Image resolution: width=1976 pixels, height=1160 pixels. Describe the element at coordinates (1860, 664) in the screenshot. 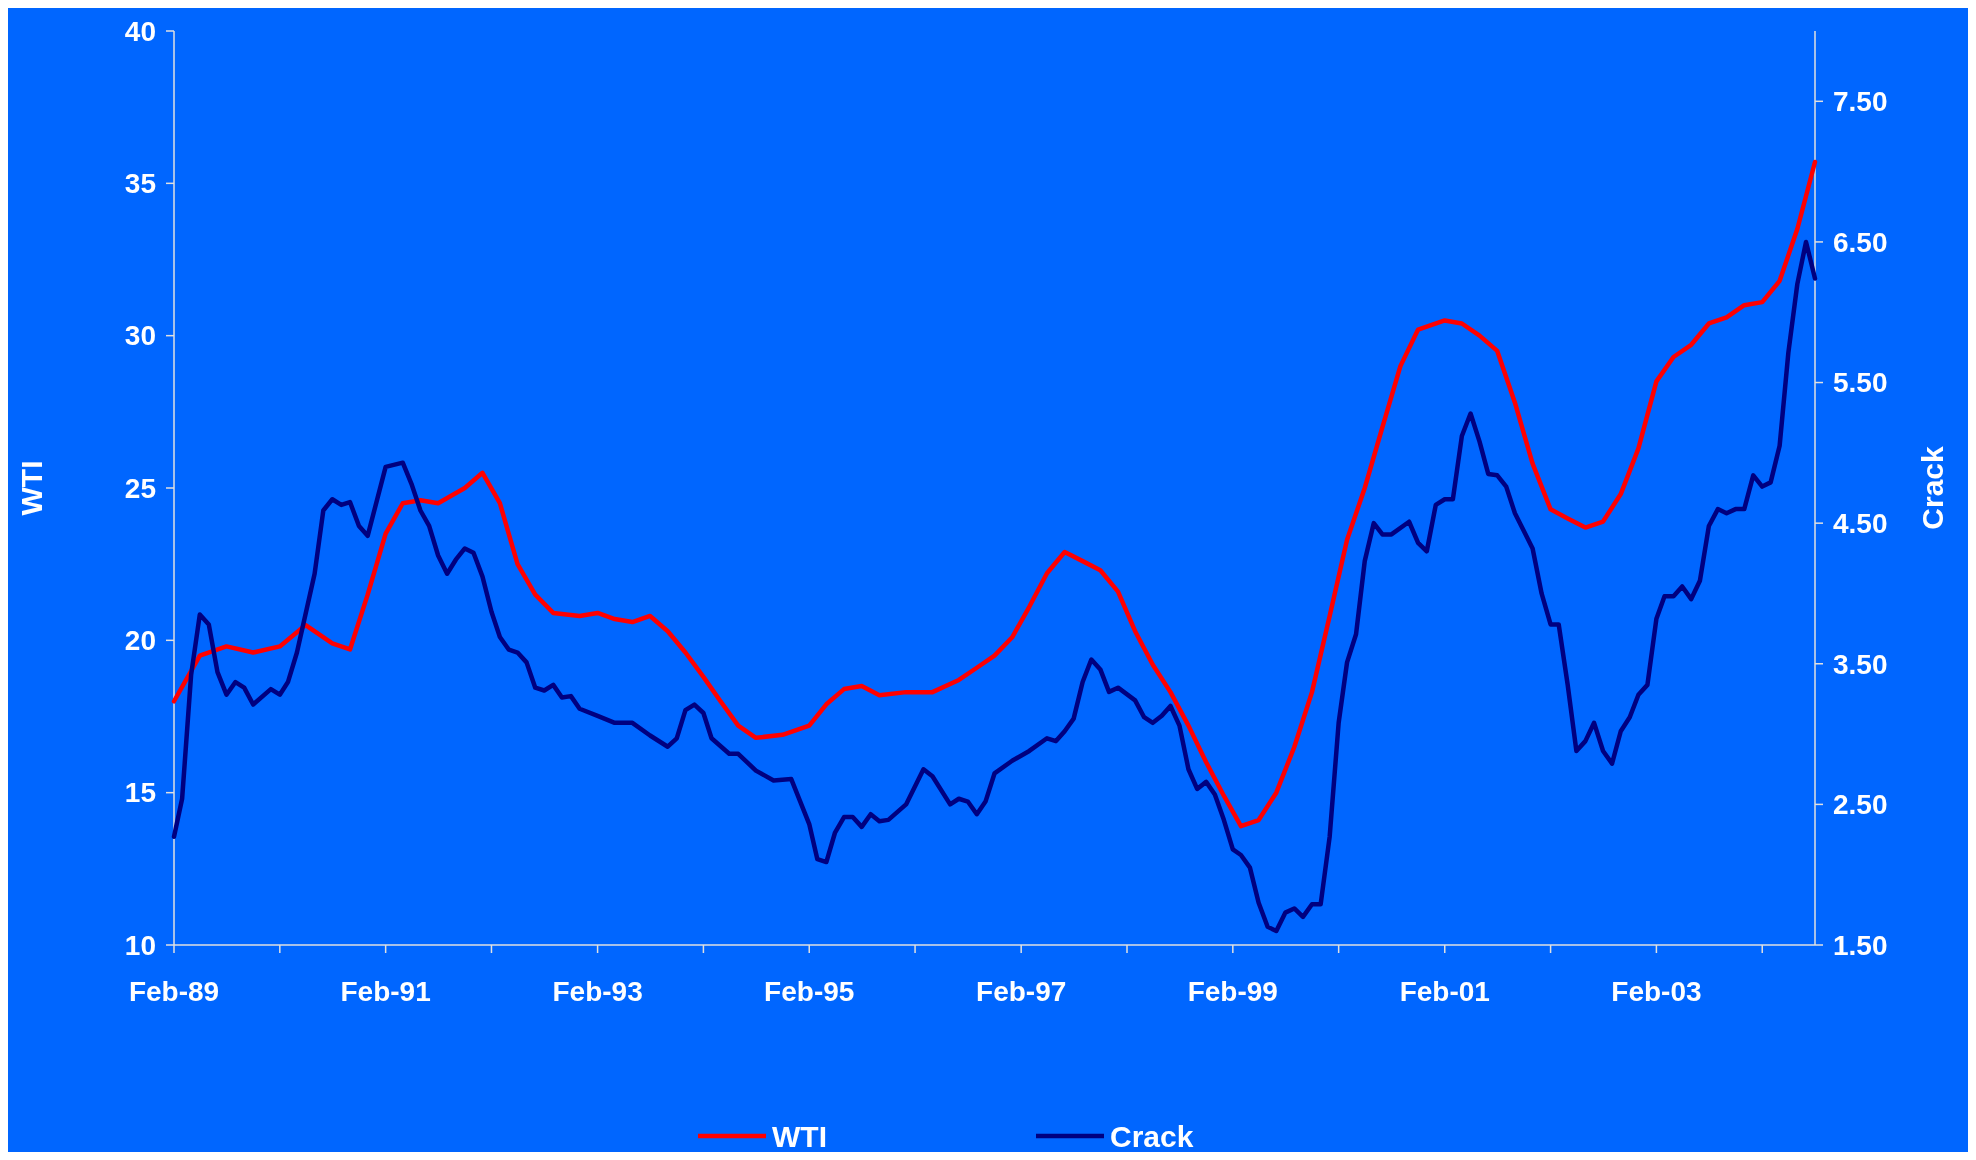

I see `y2-tick-label: 3.50` at that location.